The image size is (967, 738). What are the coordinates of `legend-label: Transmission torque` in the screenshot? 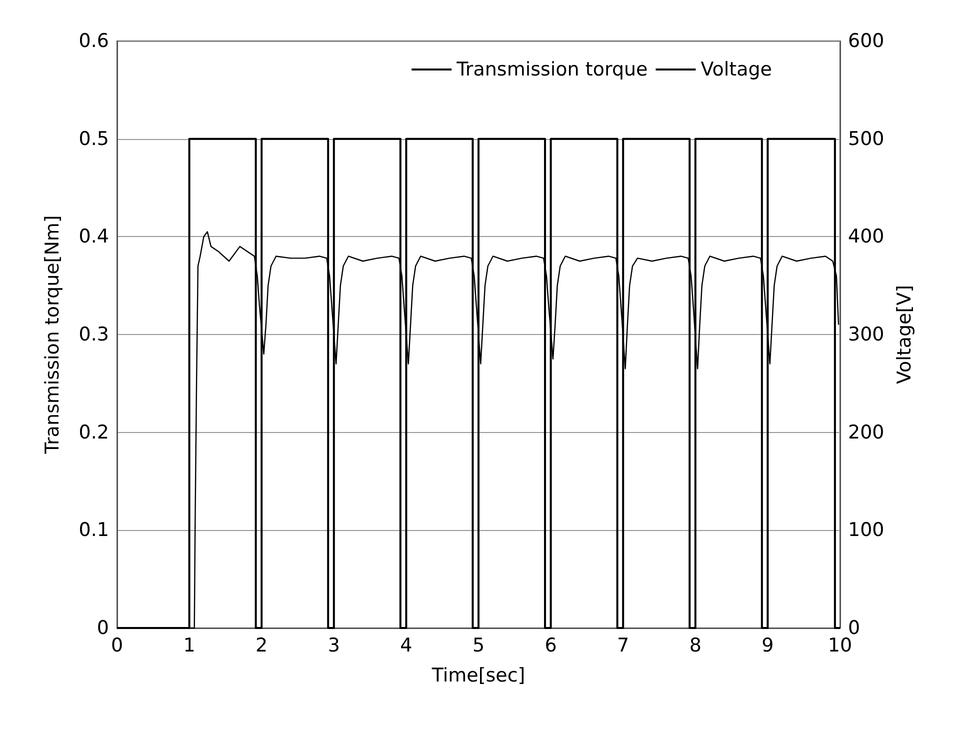 It's located at (552, 69).